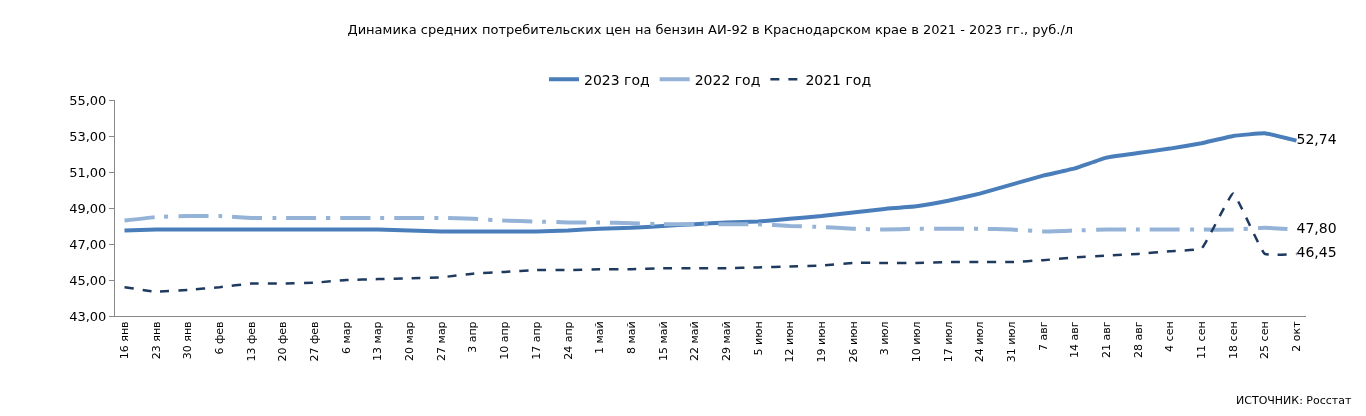  What do you see at coordinates (1202, 340) in the screenshot?
I see `x-tick-label: 11 сен` at bounding box center [1202, 340].